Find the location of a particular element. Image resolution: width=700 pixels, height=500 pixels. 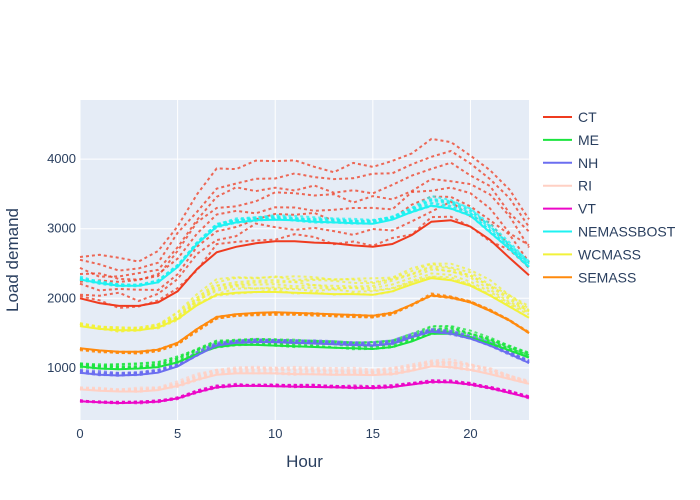

dotted-trace-vt is located at coordinates (304, 391).